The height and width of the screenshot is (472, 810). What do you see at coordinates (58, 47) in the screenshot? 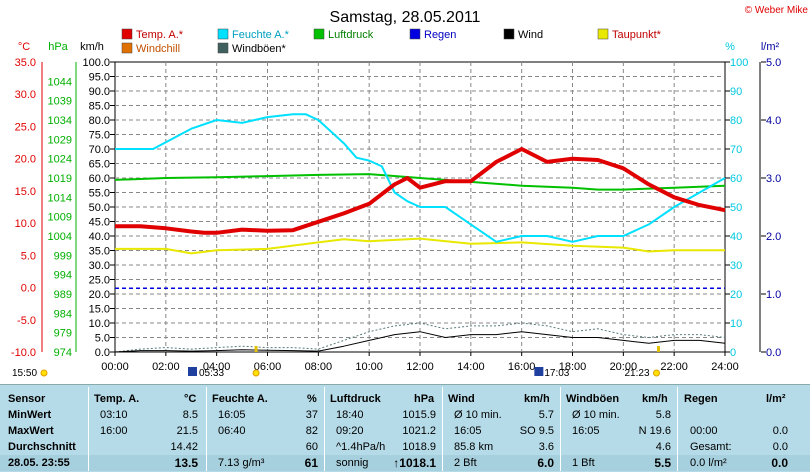
I see `pressure-unit-label: hPa` at bounding box center [58, 47].